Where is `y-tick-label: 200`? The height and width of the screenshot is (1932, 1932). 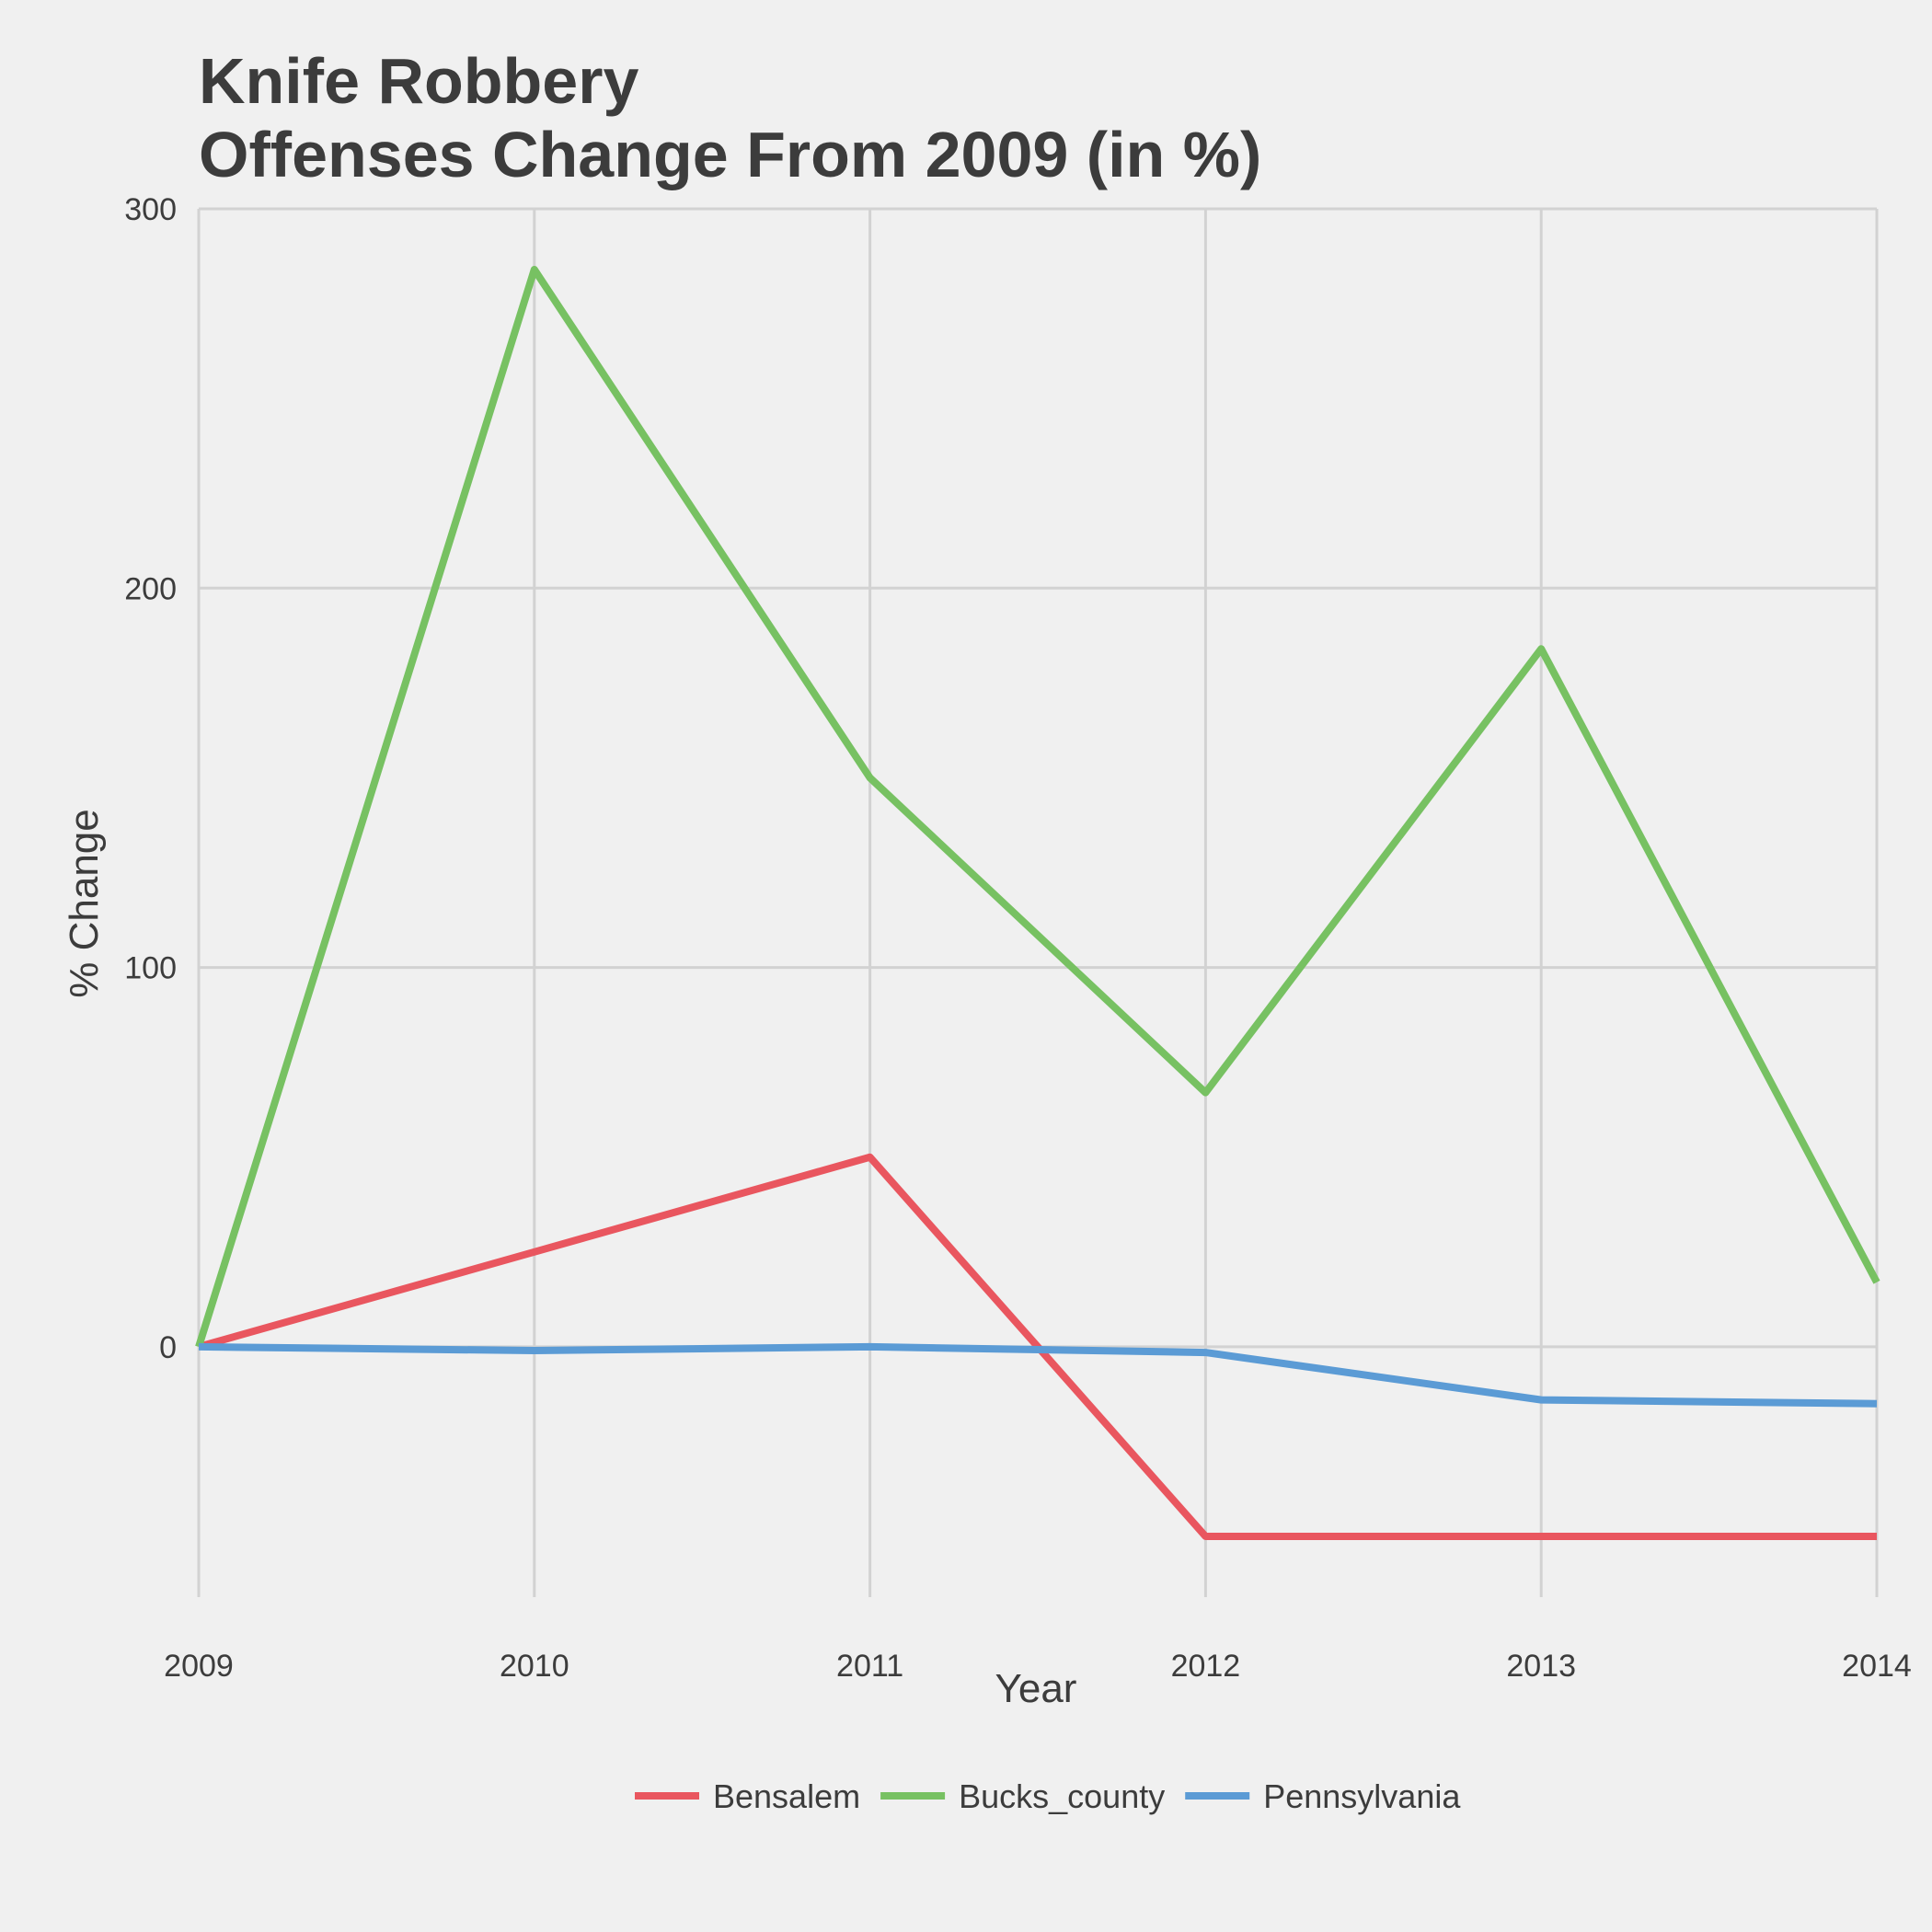 y-tick-label: 200 is located at coordinates (150, 588).